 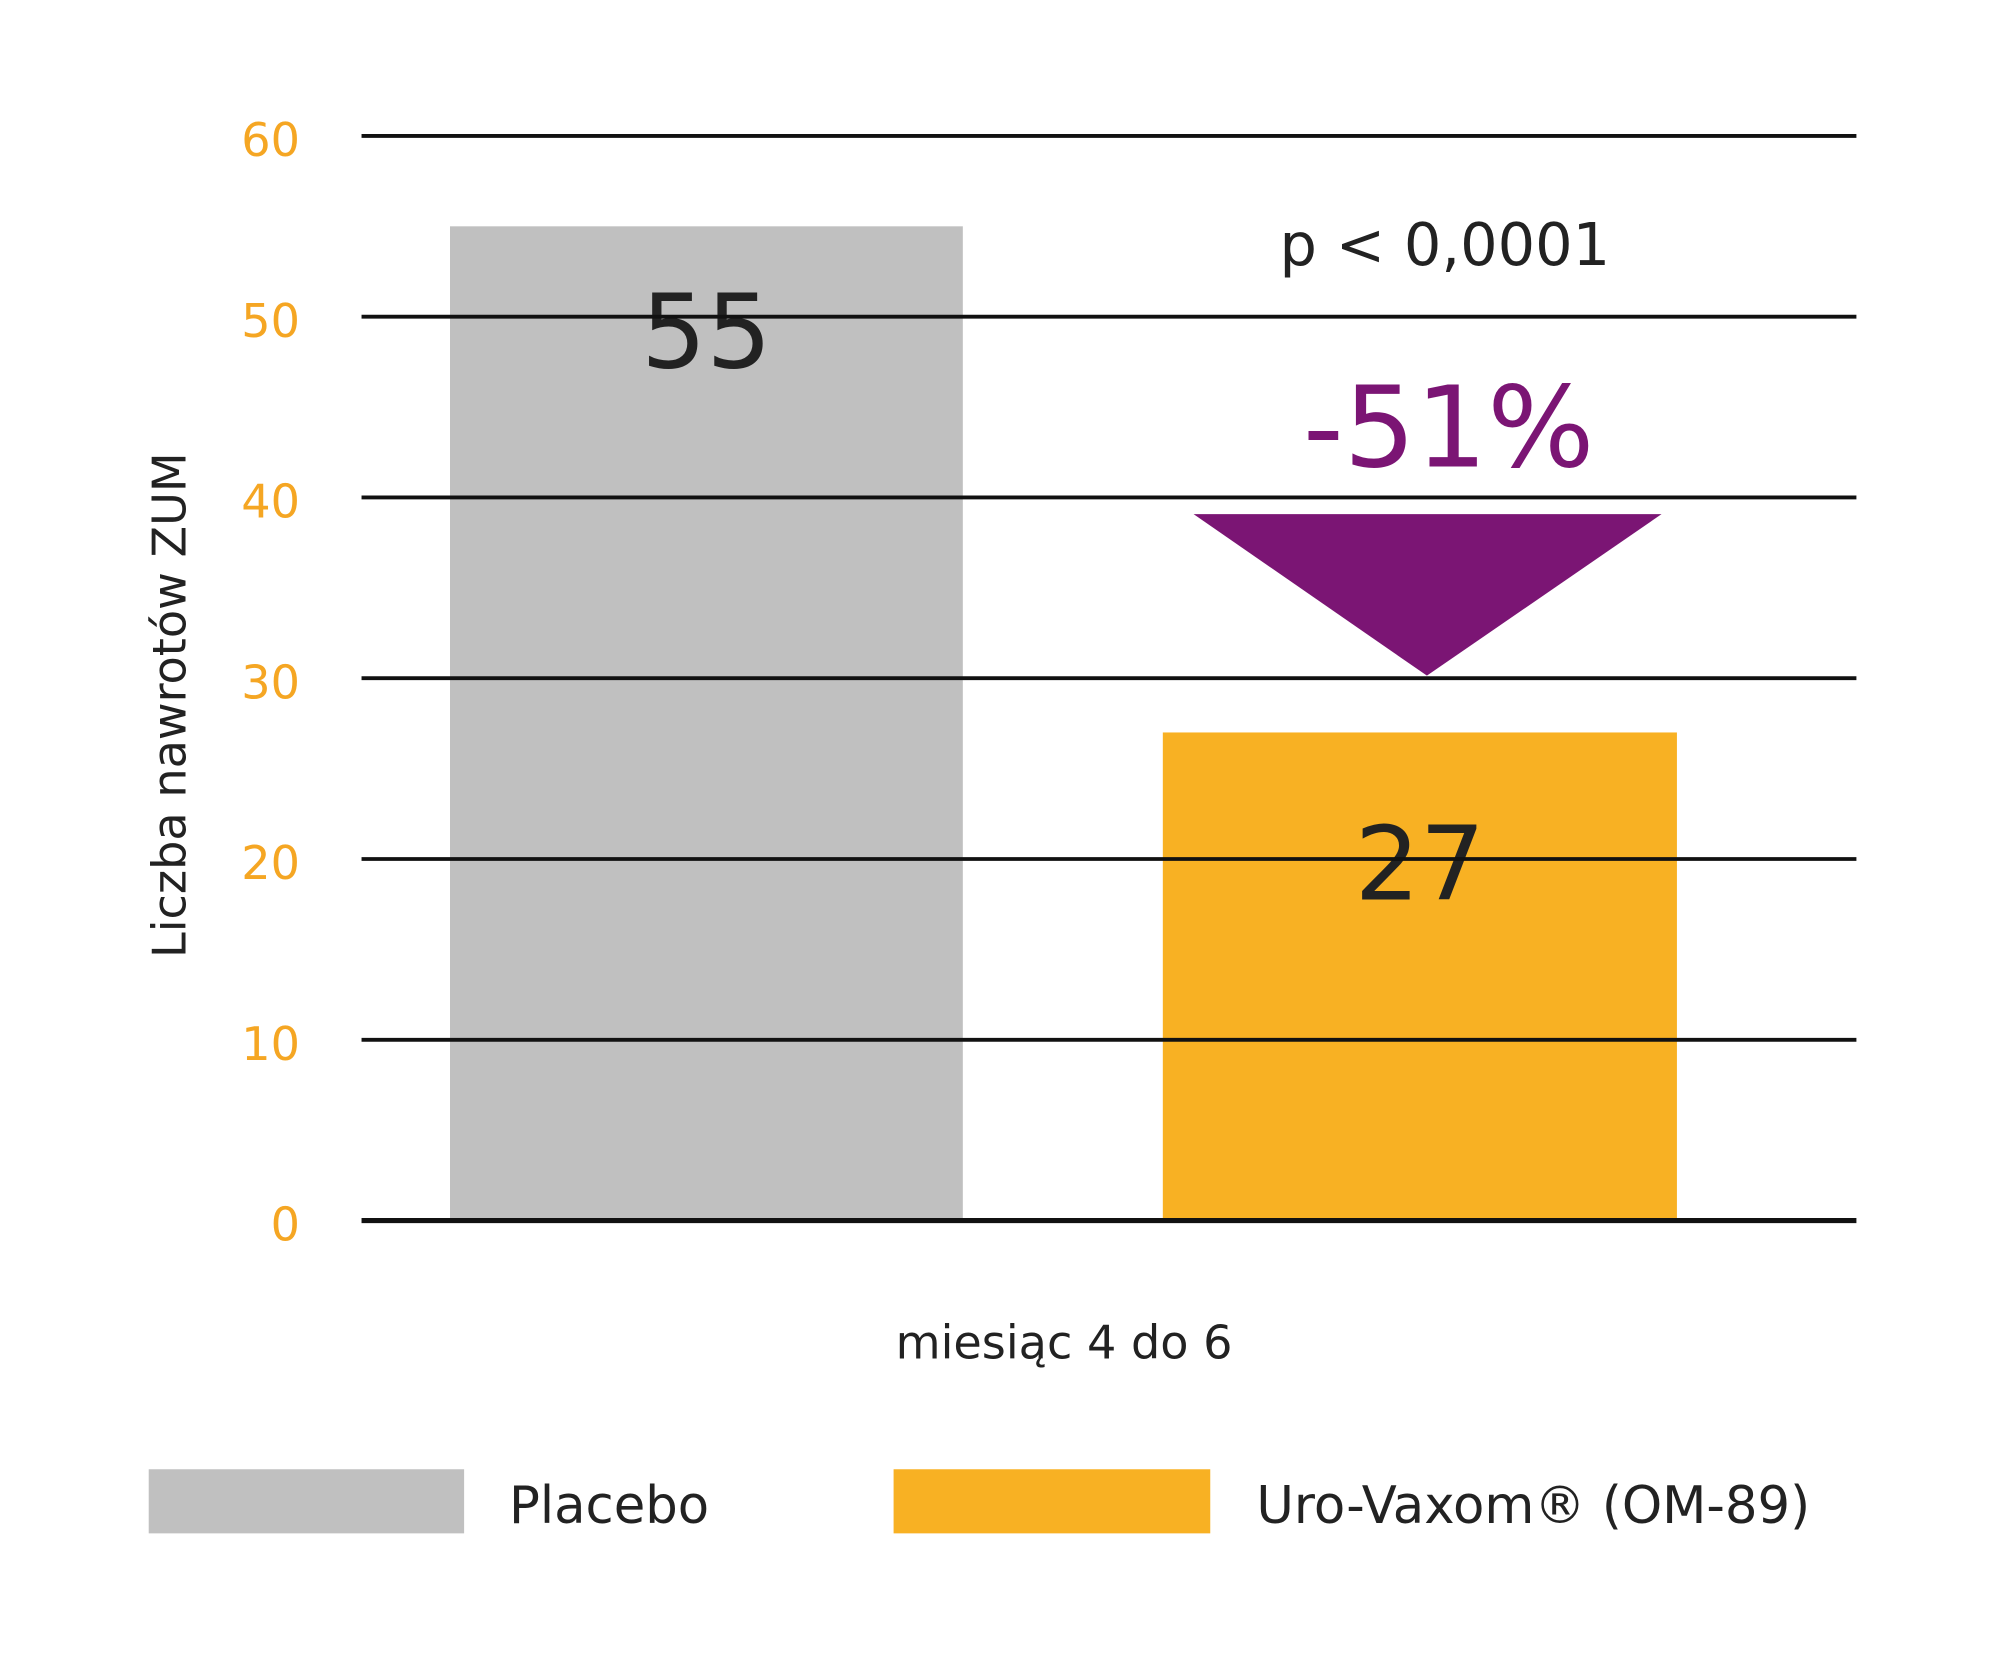 What do you see at coordinates (1419, 976) in the screenshot?
I see `bar` at bounding box center [1419, 976].